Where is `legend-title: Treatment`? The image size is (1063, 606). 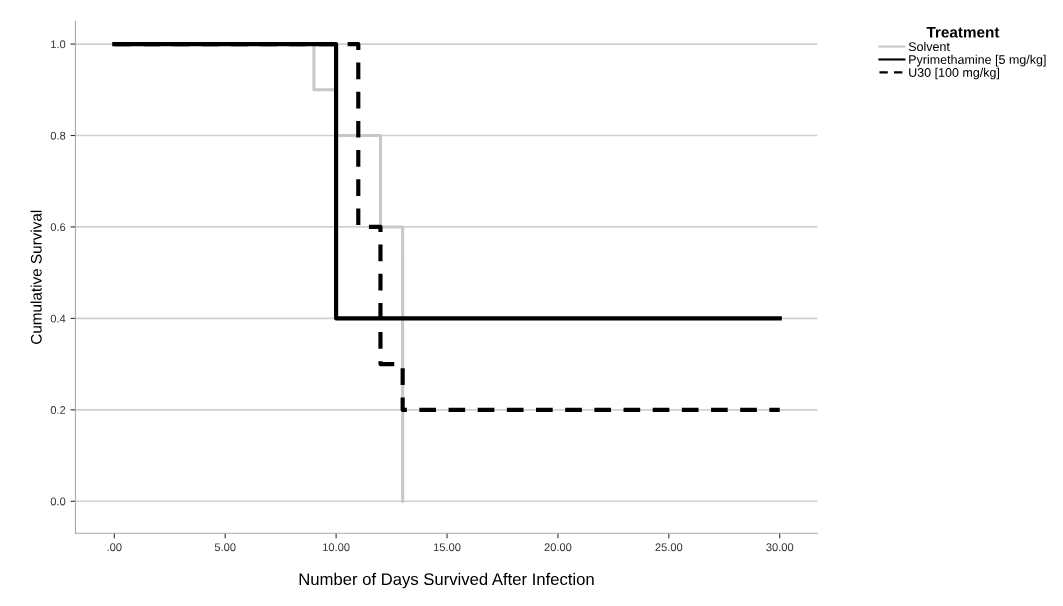 legend-title: Treatment is located at coordinates (963, 32).